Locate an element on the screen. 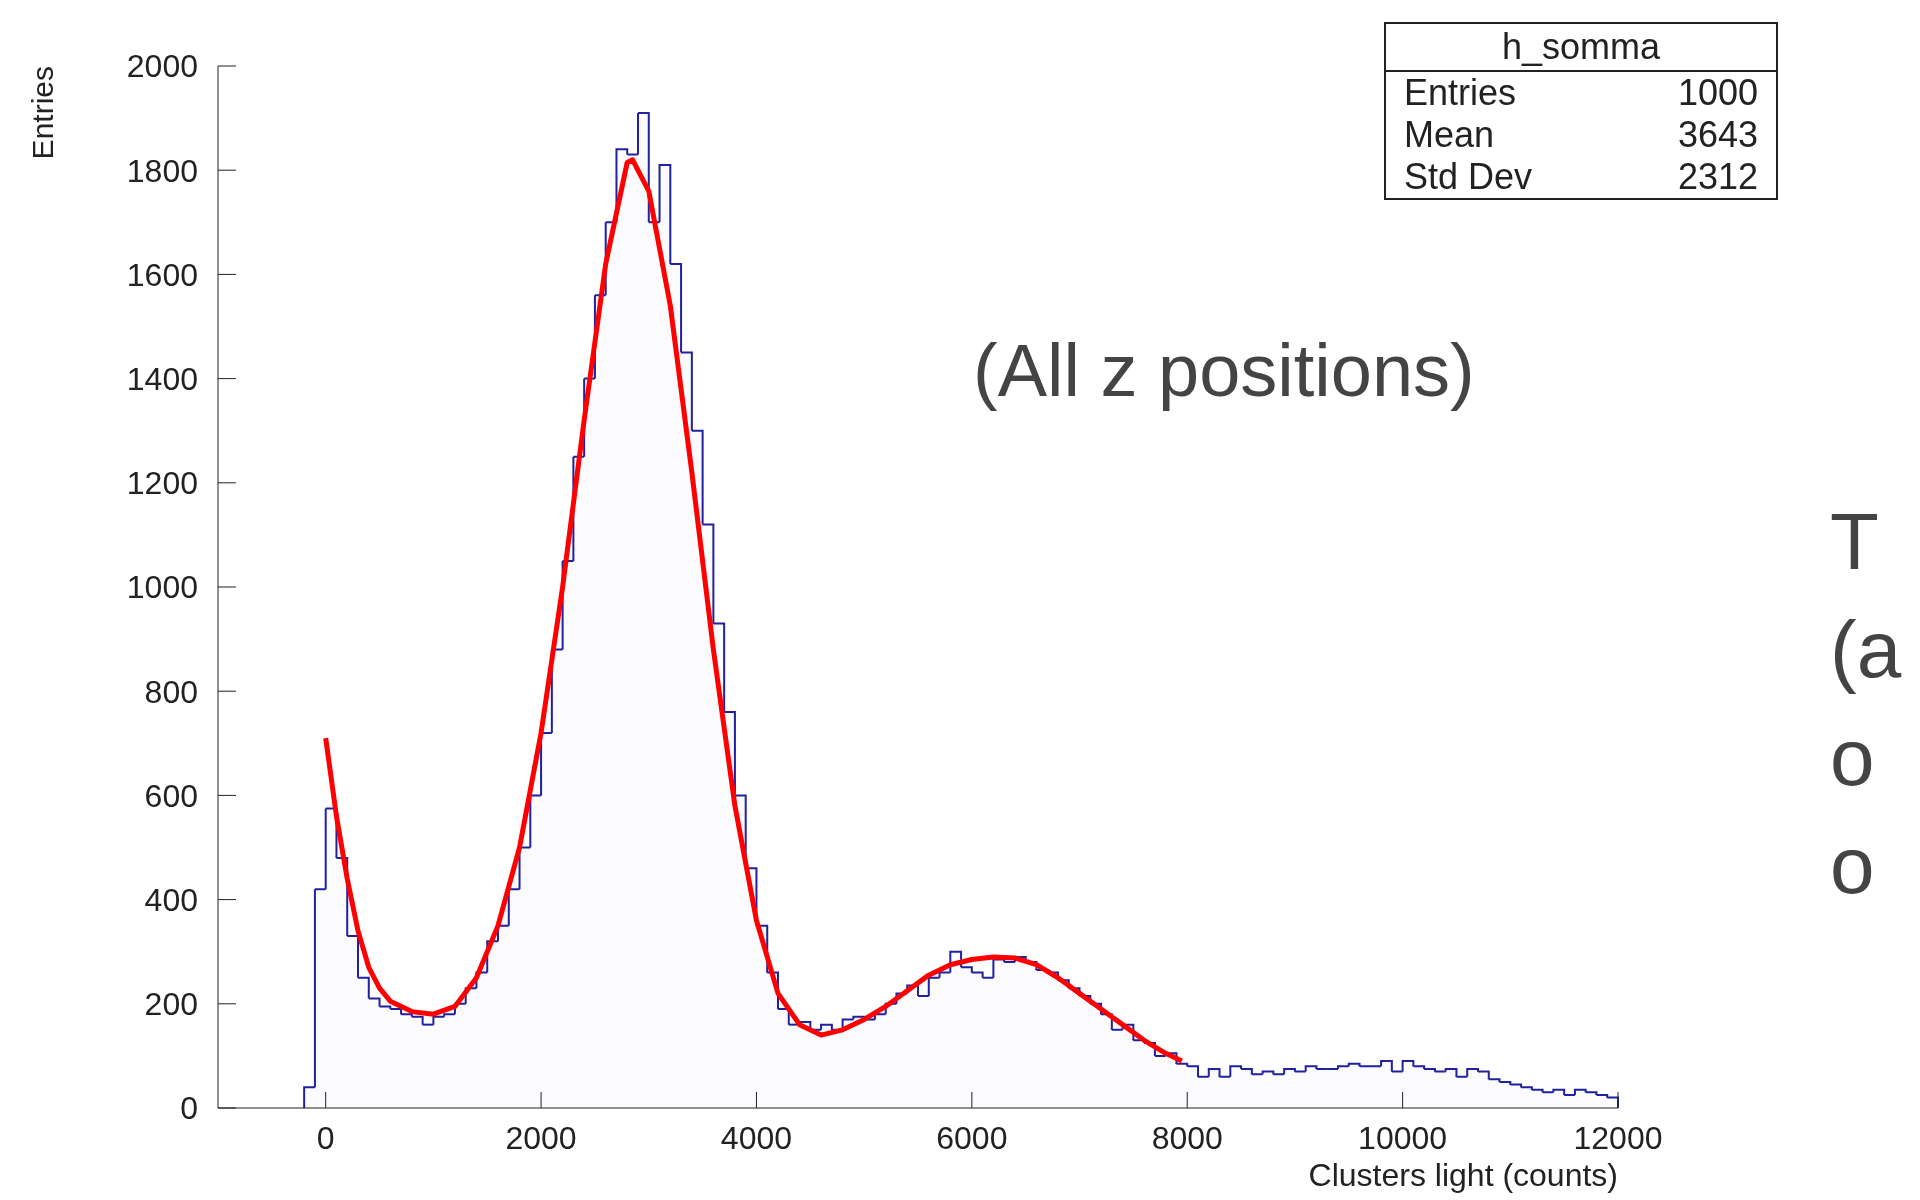 This screenshot has width=1920, height=1200. x-axis-title: Clusters light (counts) is located at coordinates (1463, 1175).